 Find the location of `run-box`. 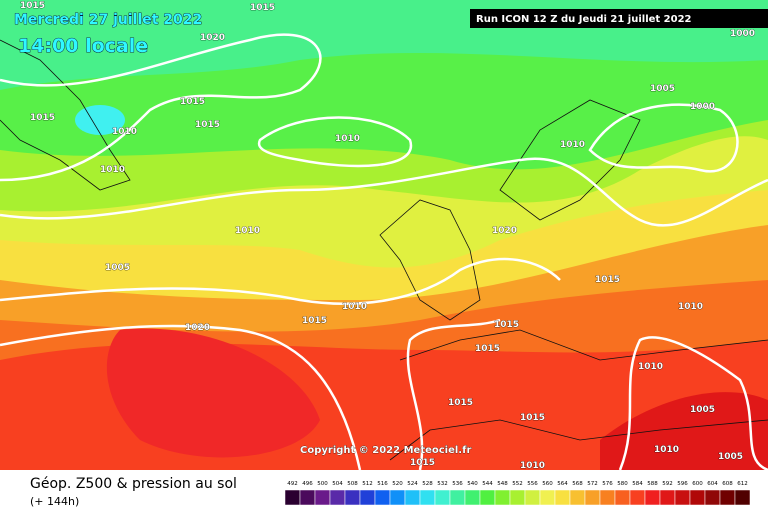

run-box is located at coordinates (619, 18).